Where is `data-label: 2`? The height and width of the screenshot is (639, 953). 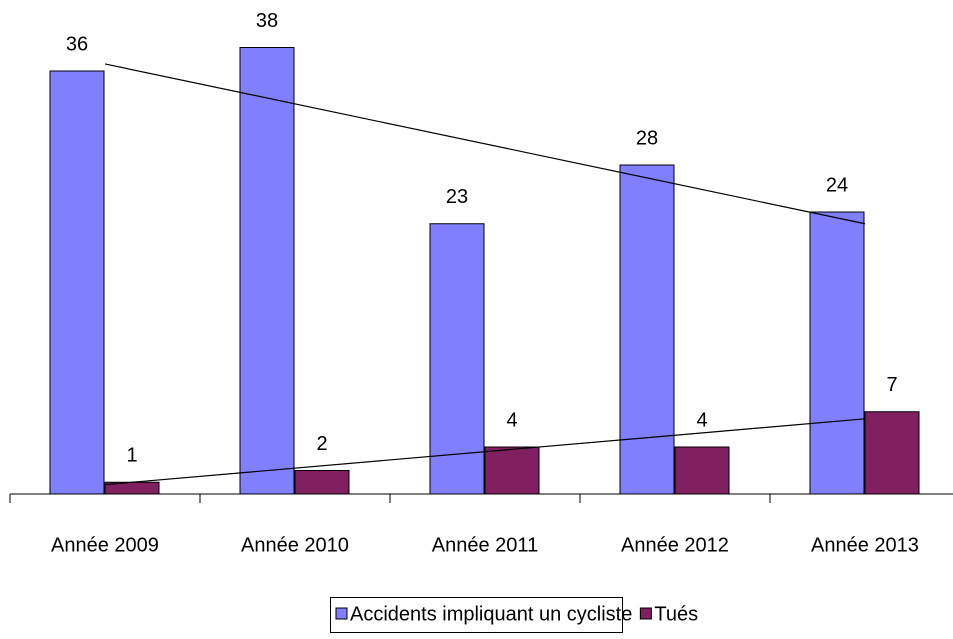 data-label: 2 is located at coordinates (321, 444).